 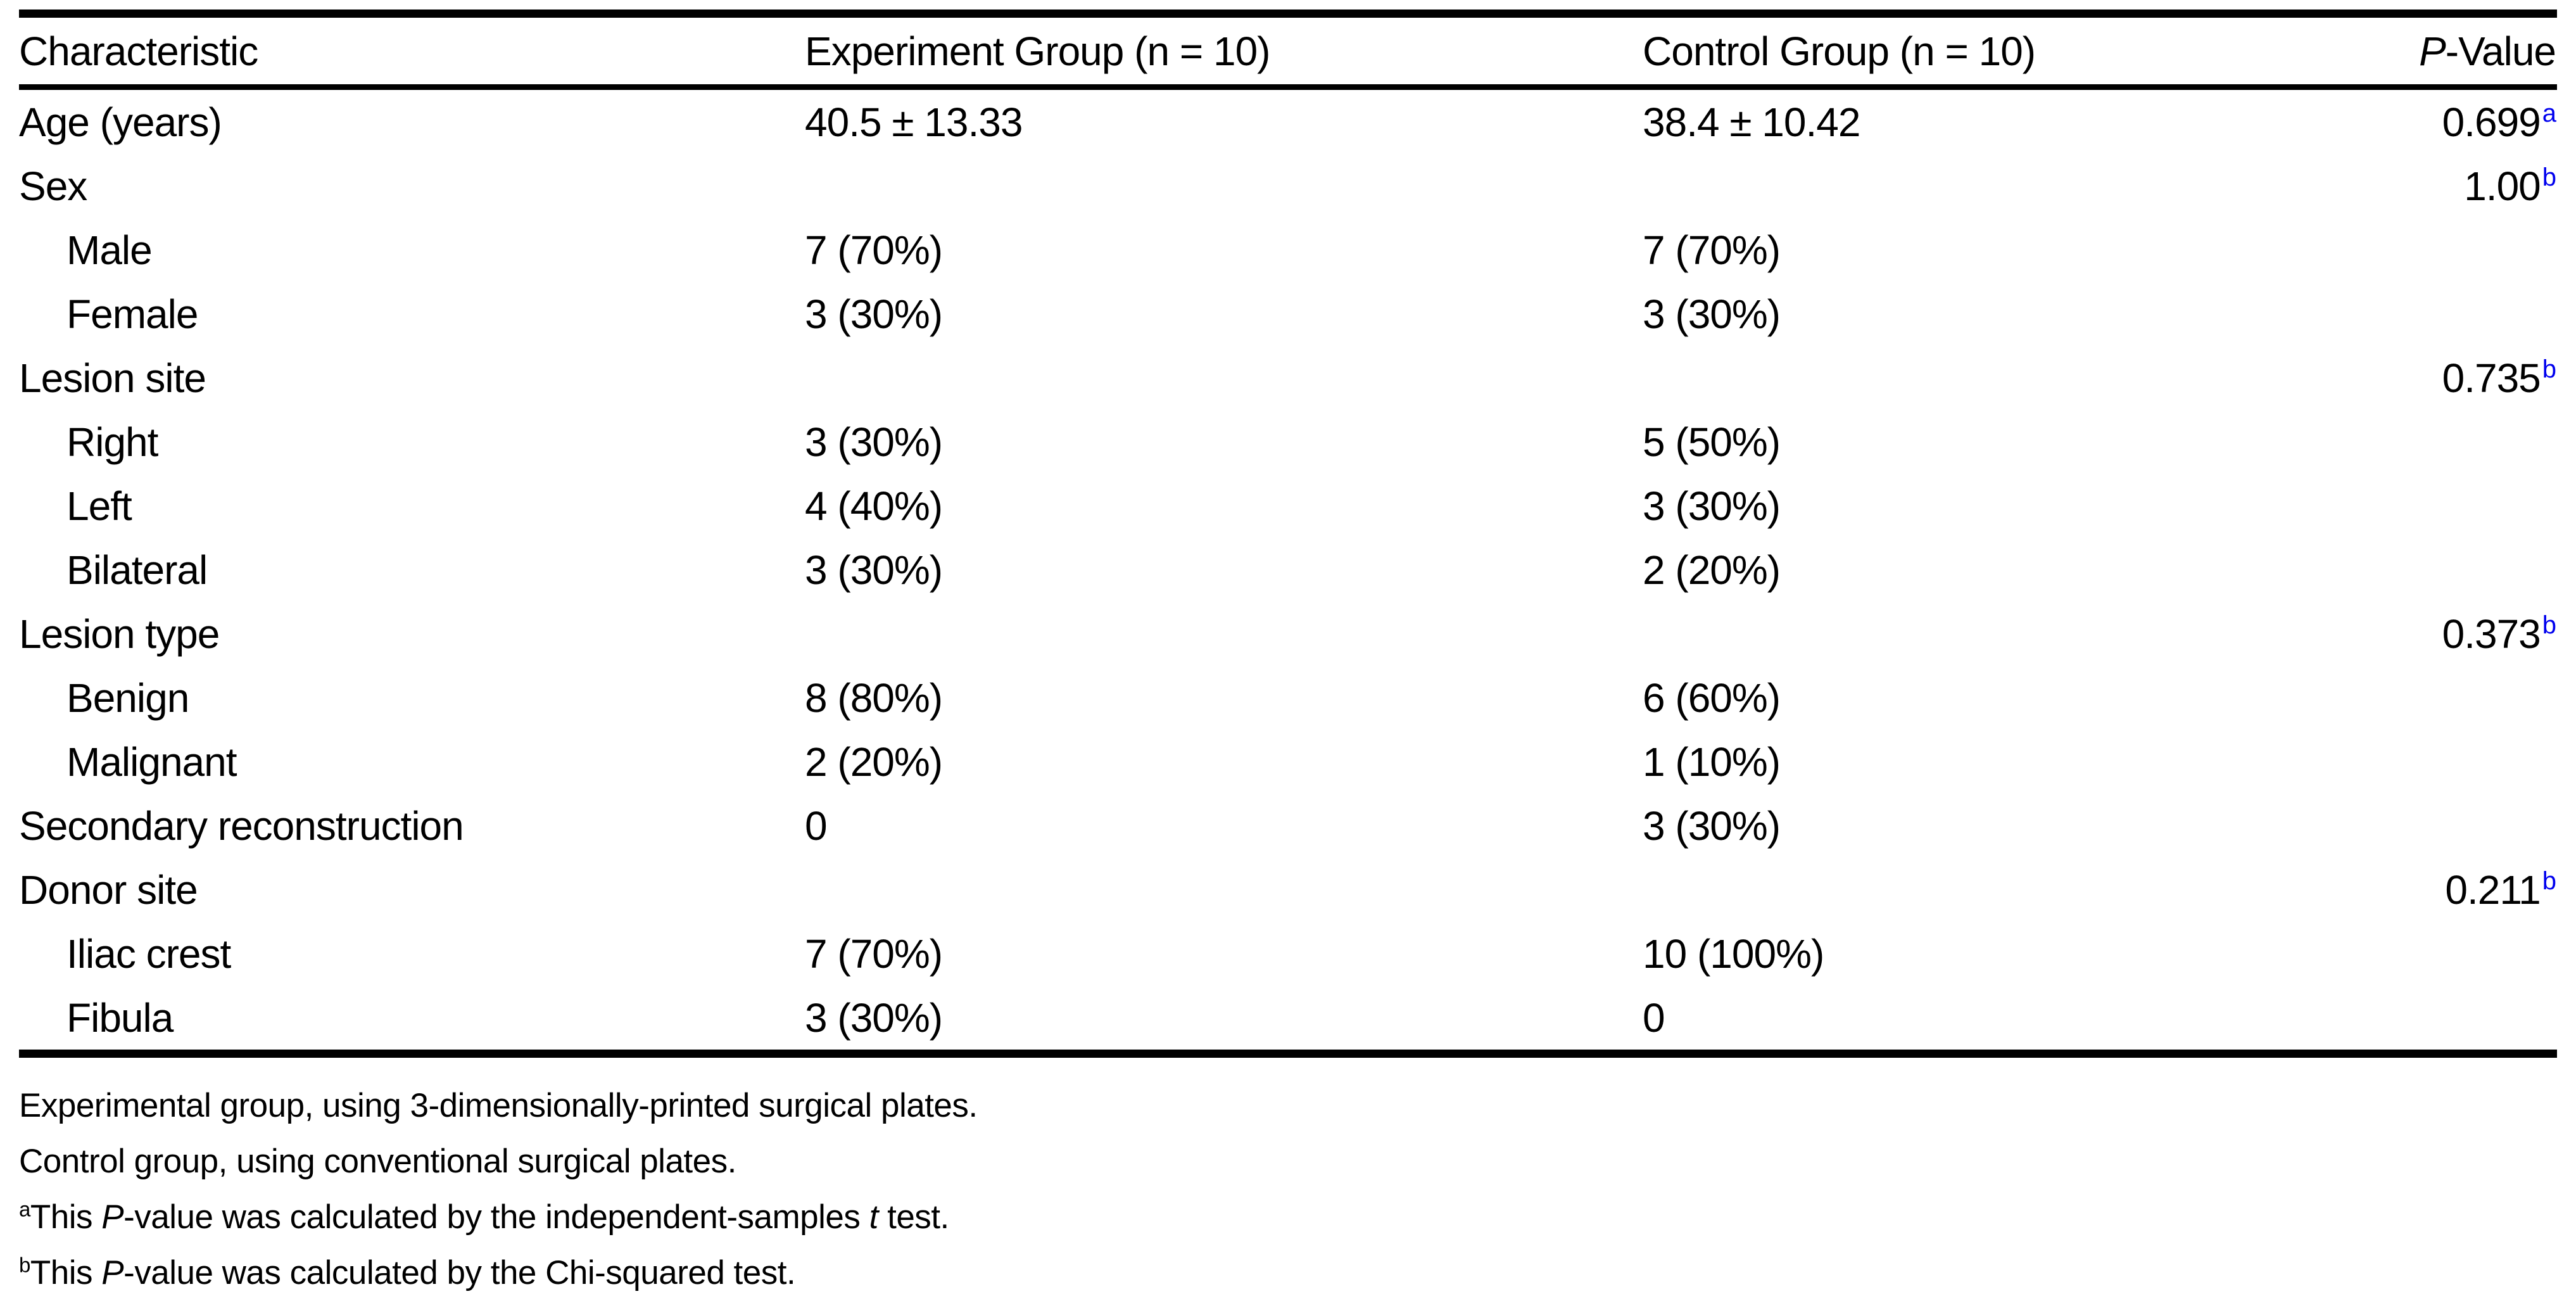 I want to click on characteristic-cell: Bilateral, so click(x=137, y=570).